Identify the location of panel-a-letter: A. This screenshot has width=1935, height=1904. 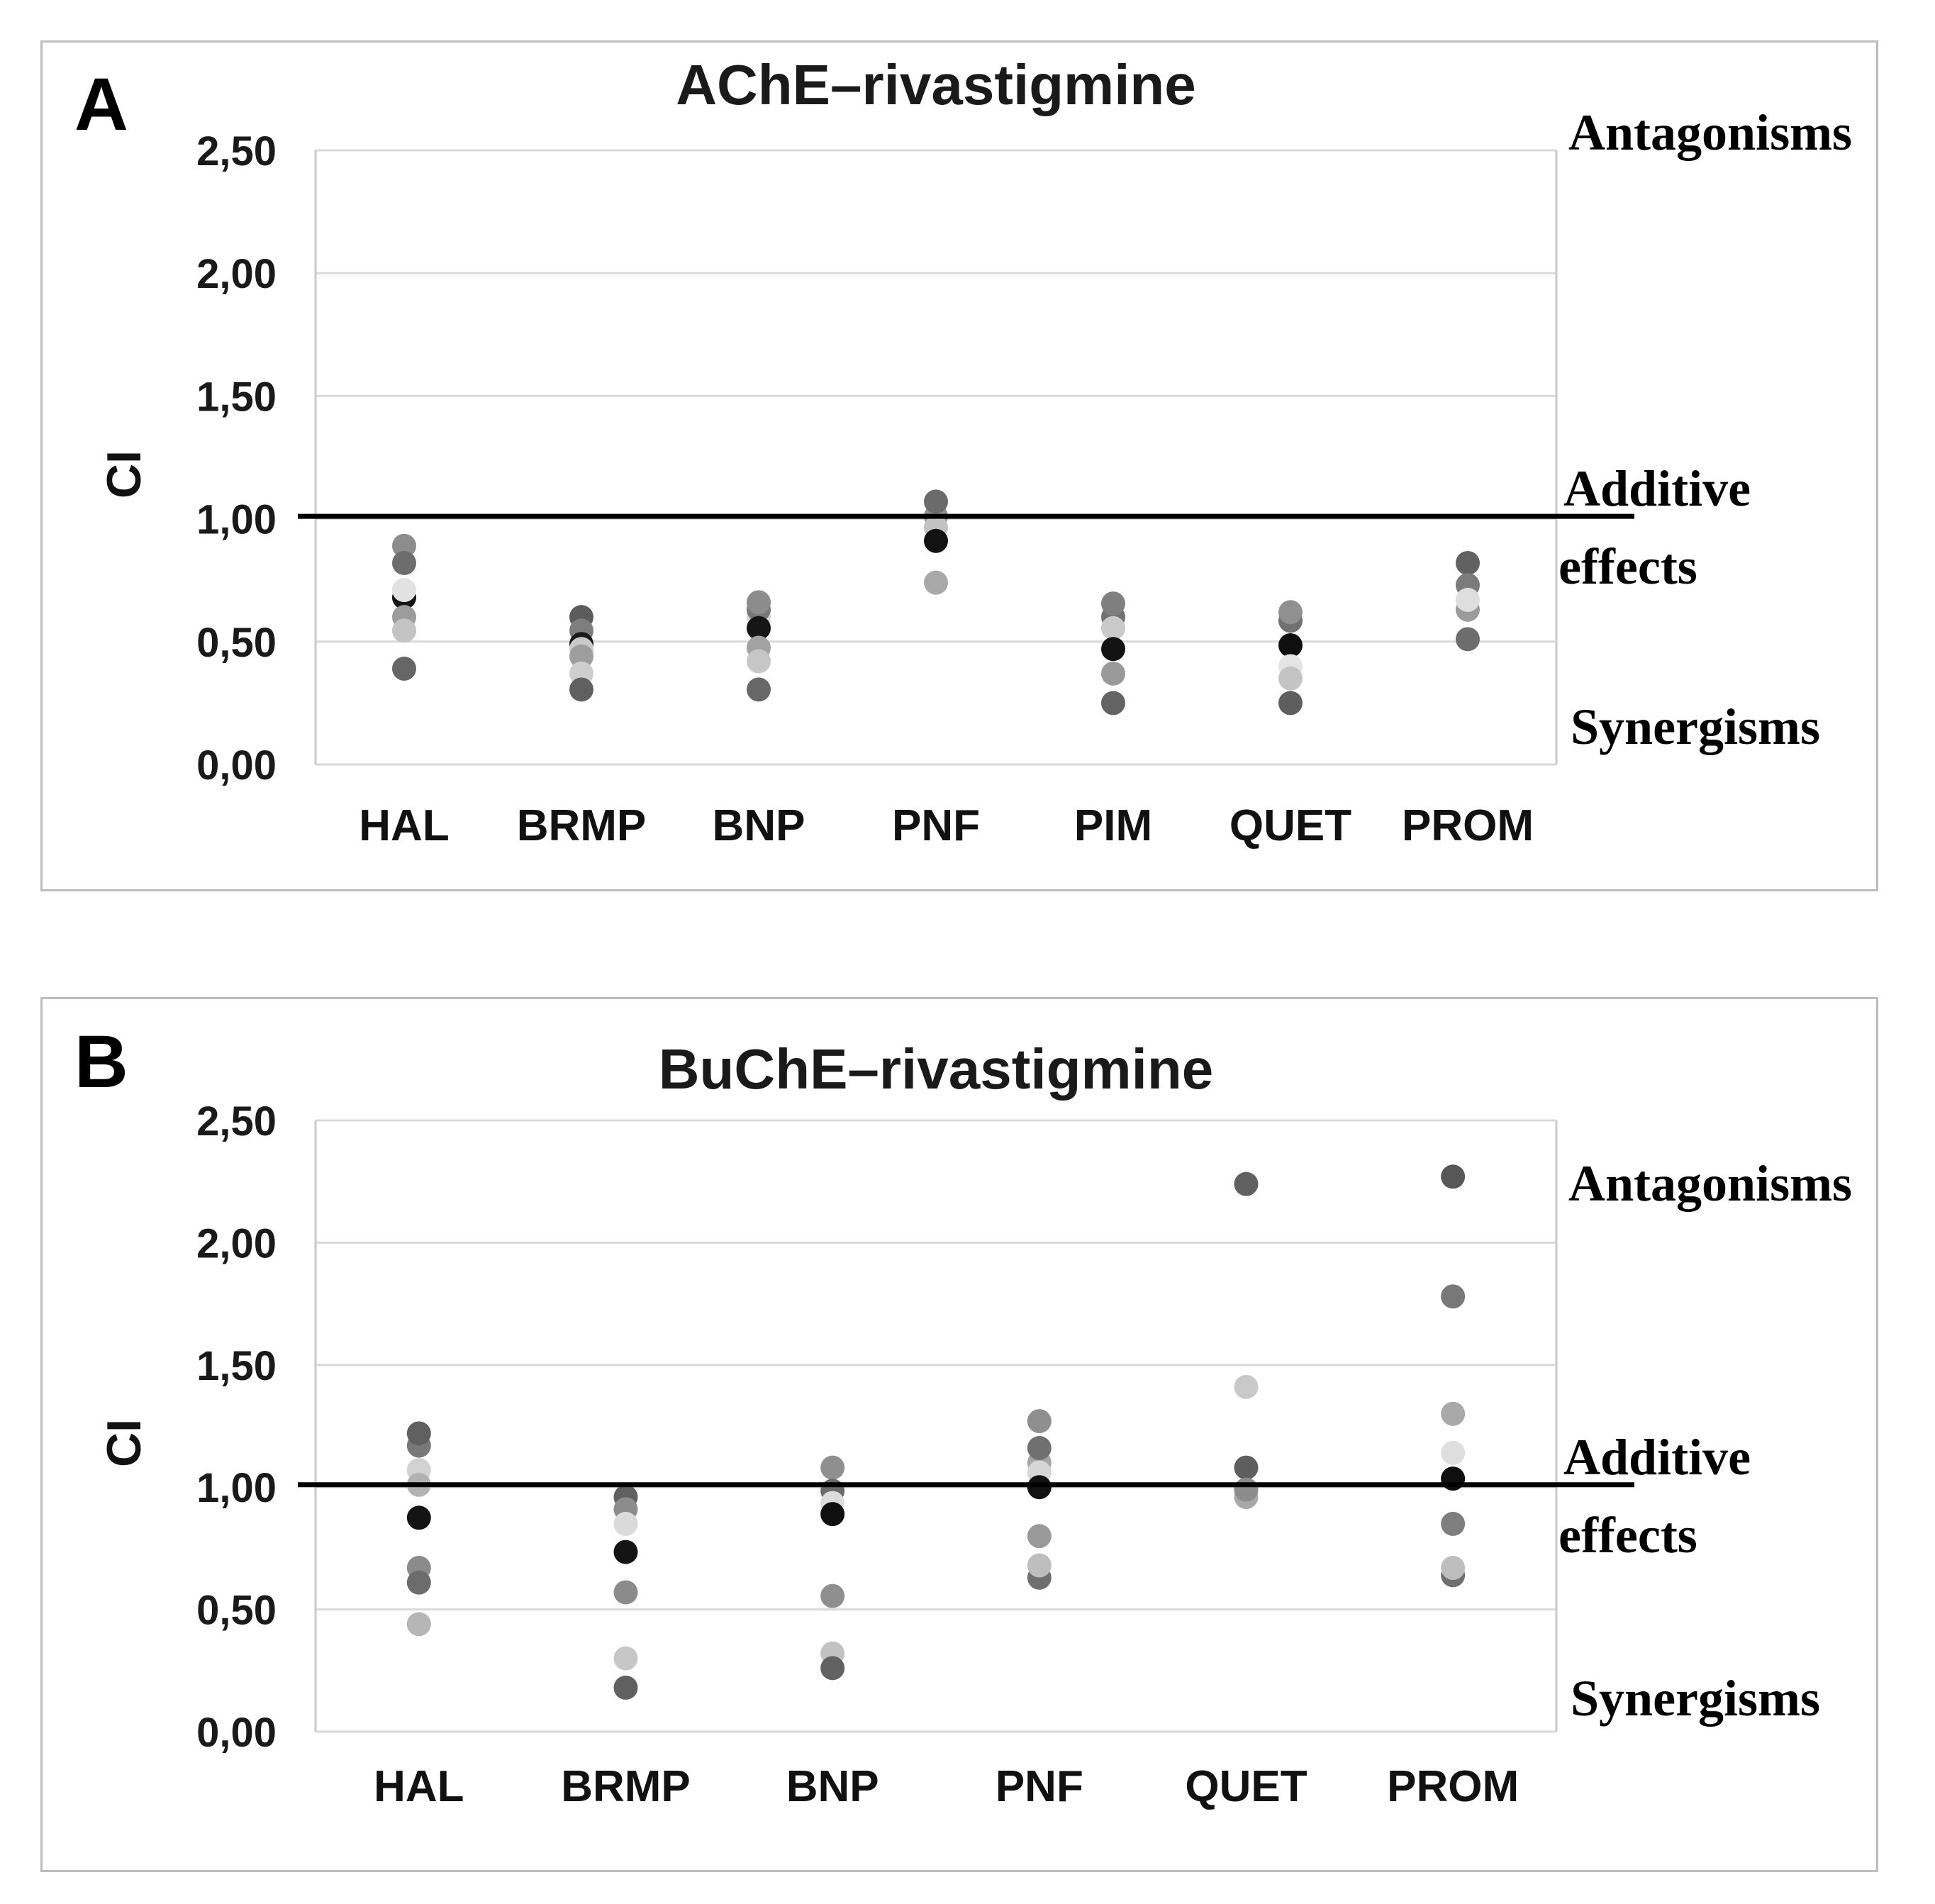
(101, 105).